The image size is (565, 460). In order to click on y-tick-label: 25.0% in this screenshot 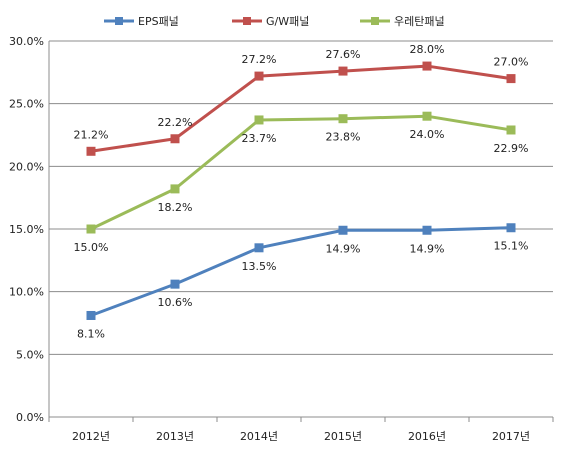, I will do `click(26, 104)`.